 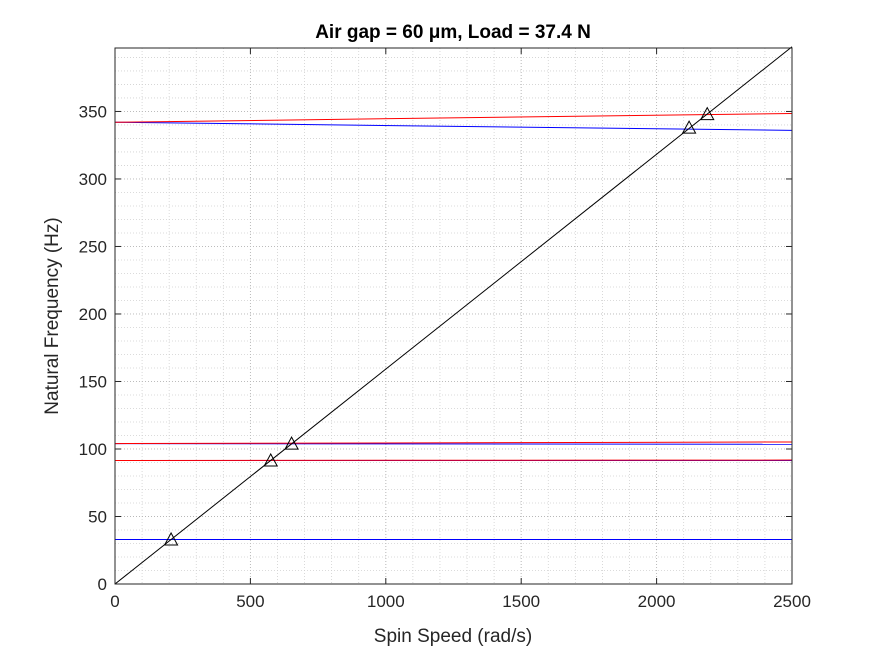 What do you see at coordinates (52, 315) in the screenshot?
I see `y-axis-label: Natural Frequency (Hz)` at bounding box center [52, 315].